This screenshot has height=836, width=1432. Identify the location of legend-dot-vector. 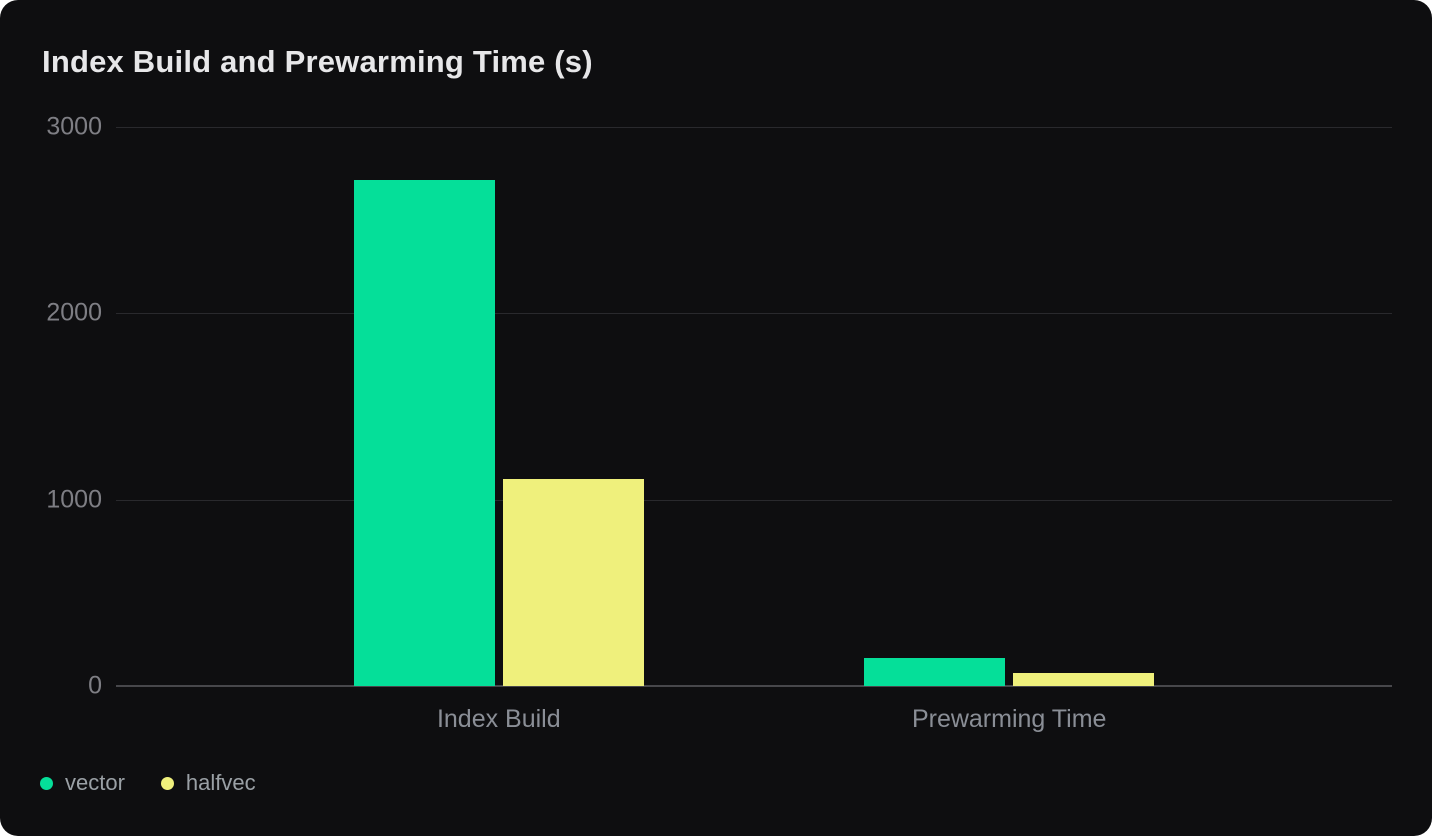
(46, 783).